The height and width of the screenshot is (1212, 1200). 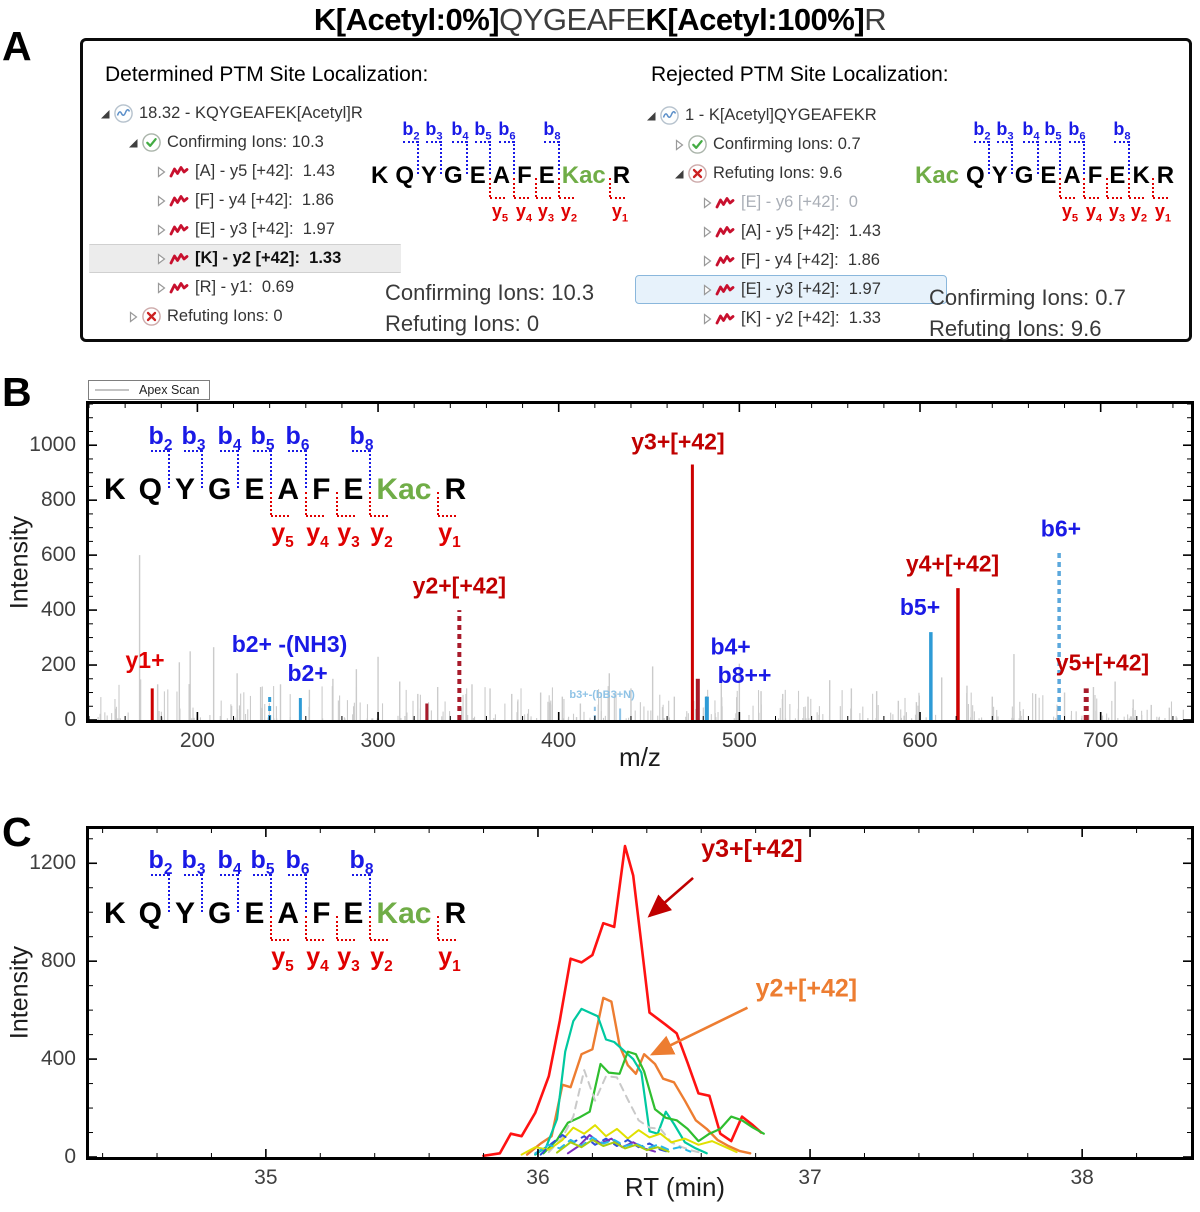 I want to click on annotation-label: y3+[+42], so click(x=751, y=849).